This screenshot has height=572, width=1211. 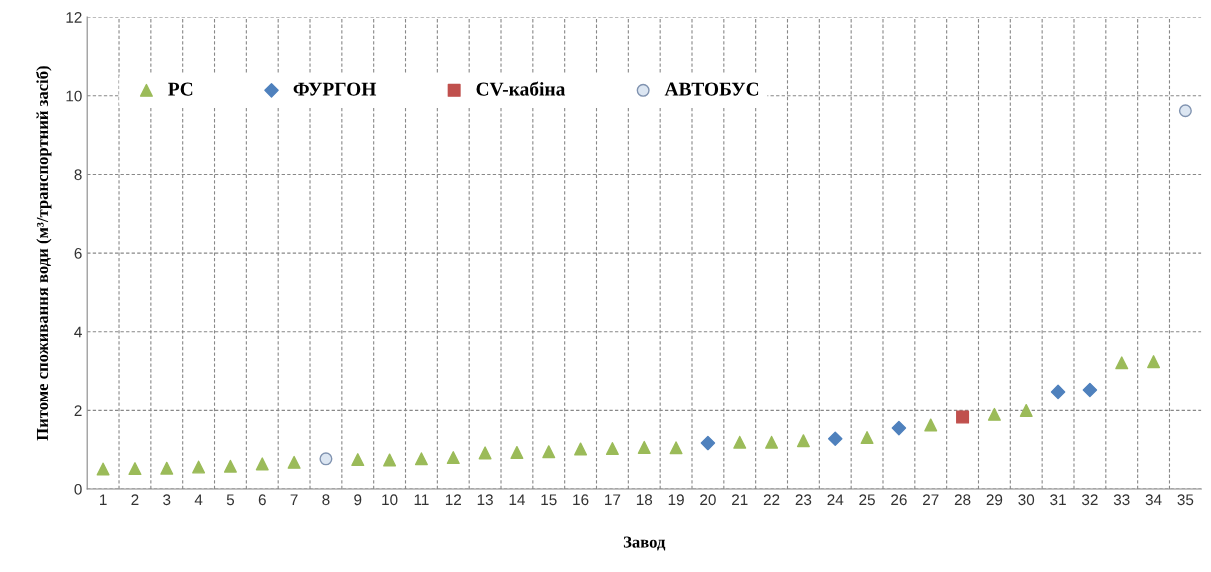 What do you see at coordinates (43, 253) in the screenshot?
I see `y-axis-title: Питоме споживання води (м³/транспортний засіб)` at bounding box center [43, 253].